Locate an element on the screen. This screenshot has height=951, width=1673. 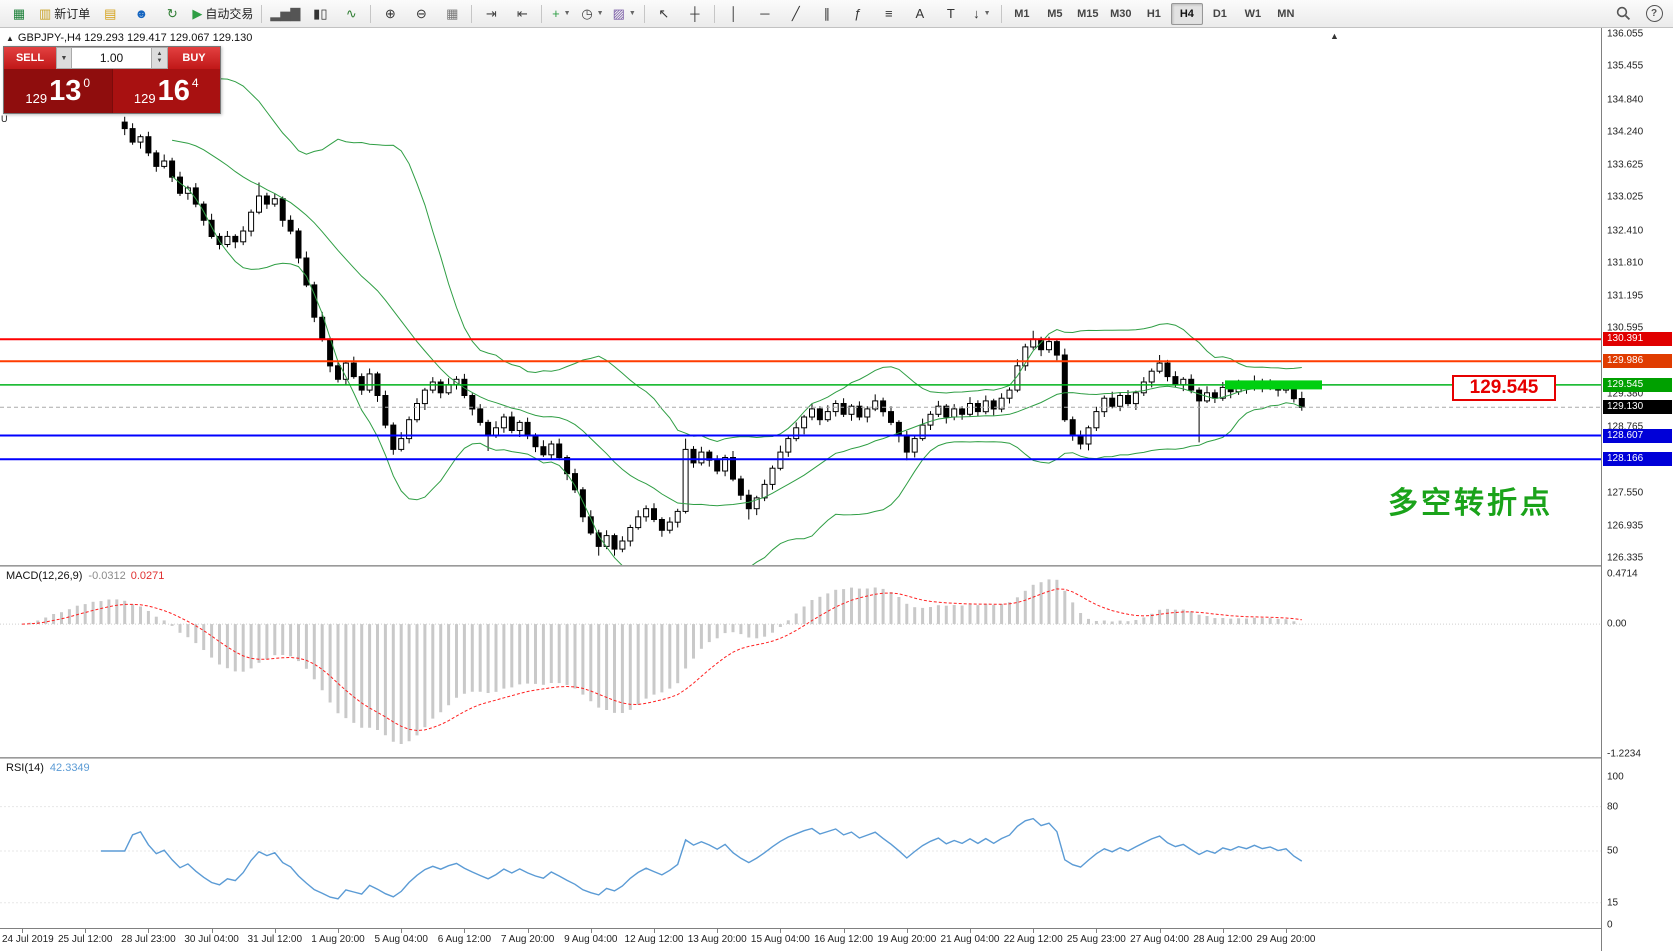
price-axis-tick: 129.380 is located at coordinates (1625, 394).